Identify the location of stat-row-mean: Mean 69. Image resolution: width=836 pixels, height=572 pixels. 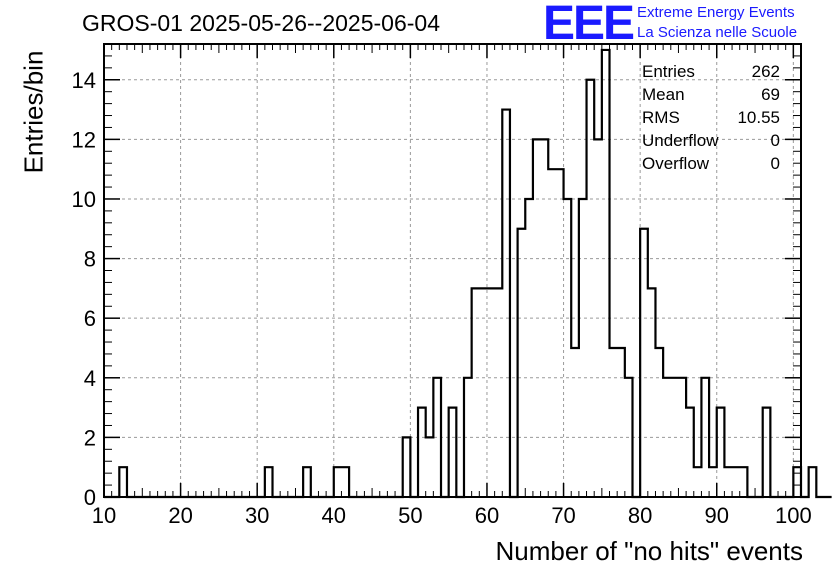
(711, 94).